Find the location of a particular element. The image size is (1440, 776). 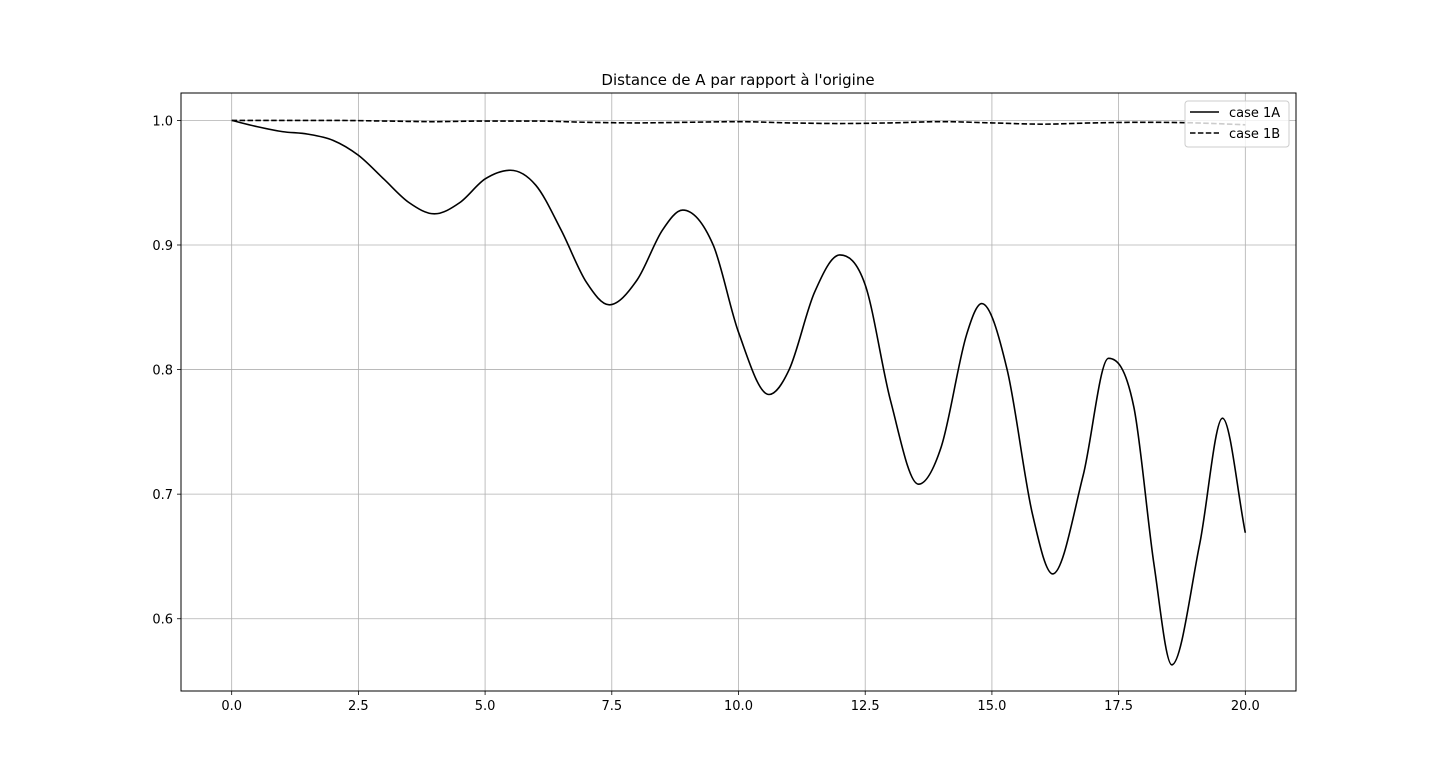

x-tick-label: 5.0 is located at coordinates (485, 706).